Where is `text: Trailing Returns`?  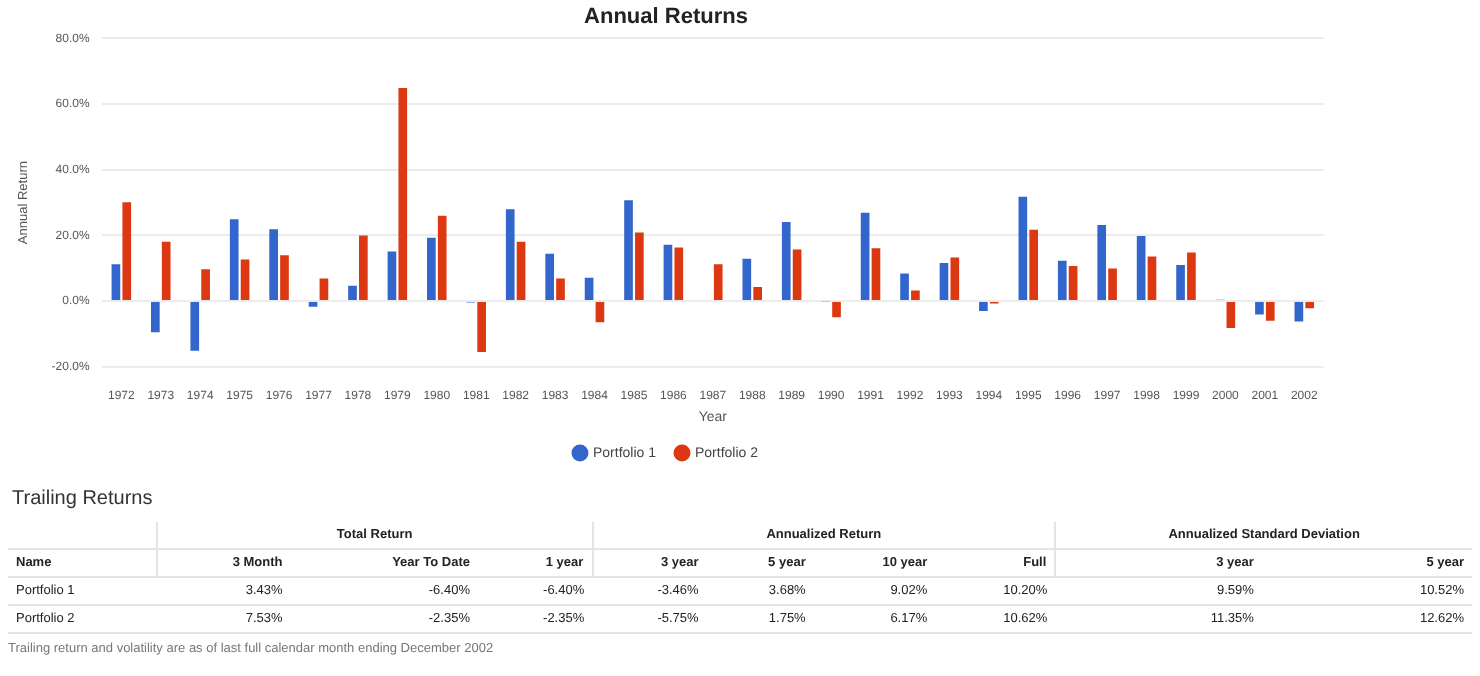 text: Trailing Returns is located at coordinates (83, 499).